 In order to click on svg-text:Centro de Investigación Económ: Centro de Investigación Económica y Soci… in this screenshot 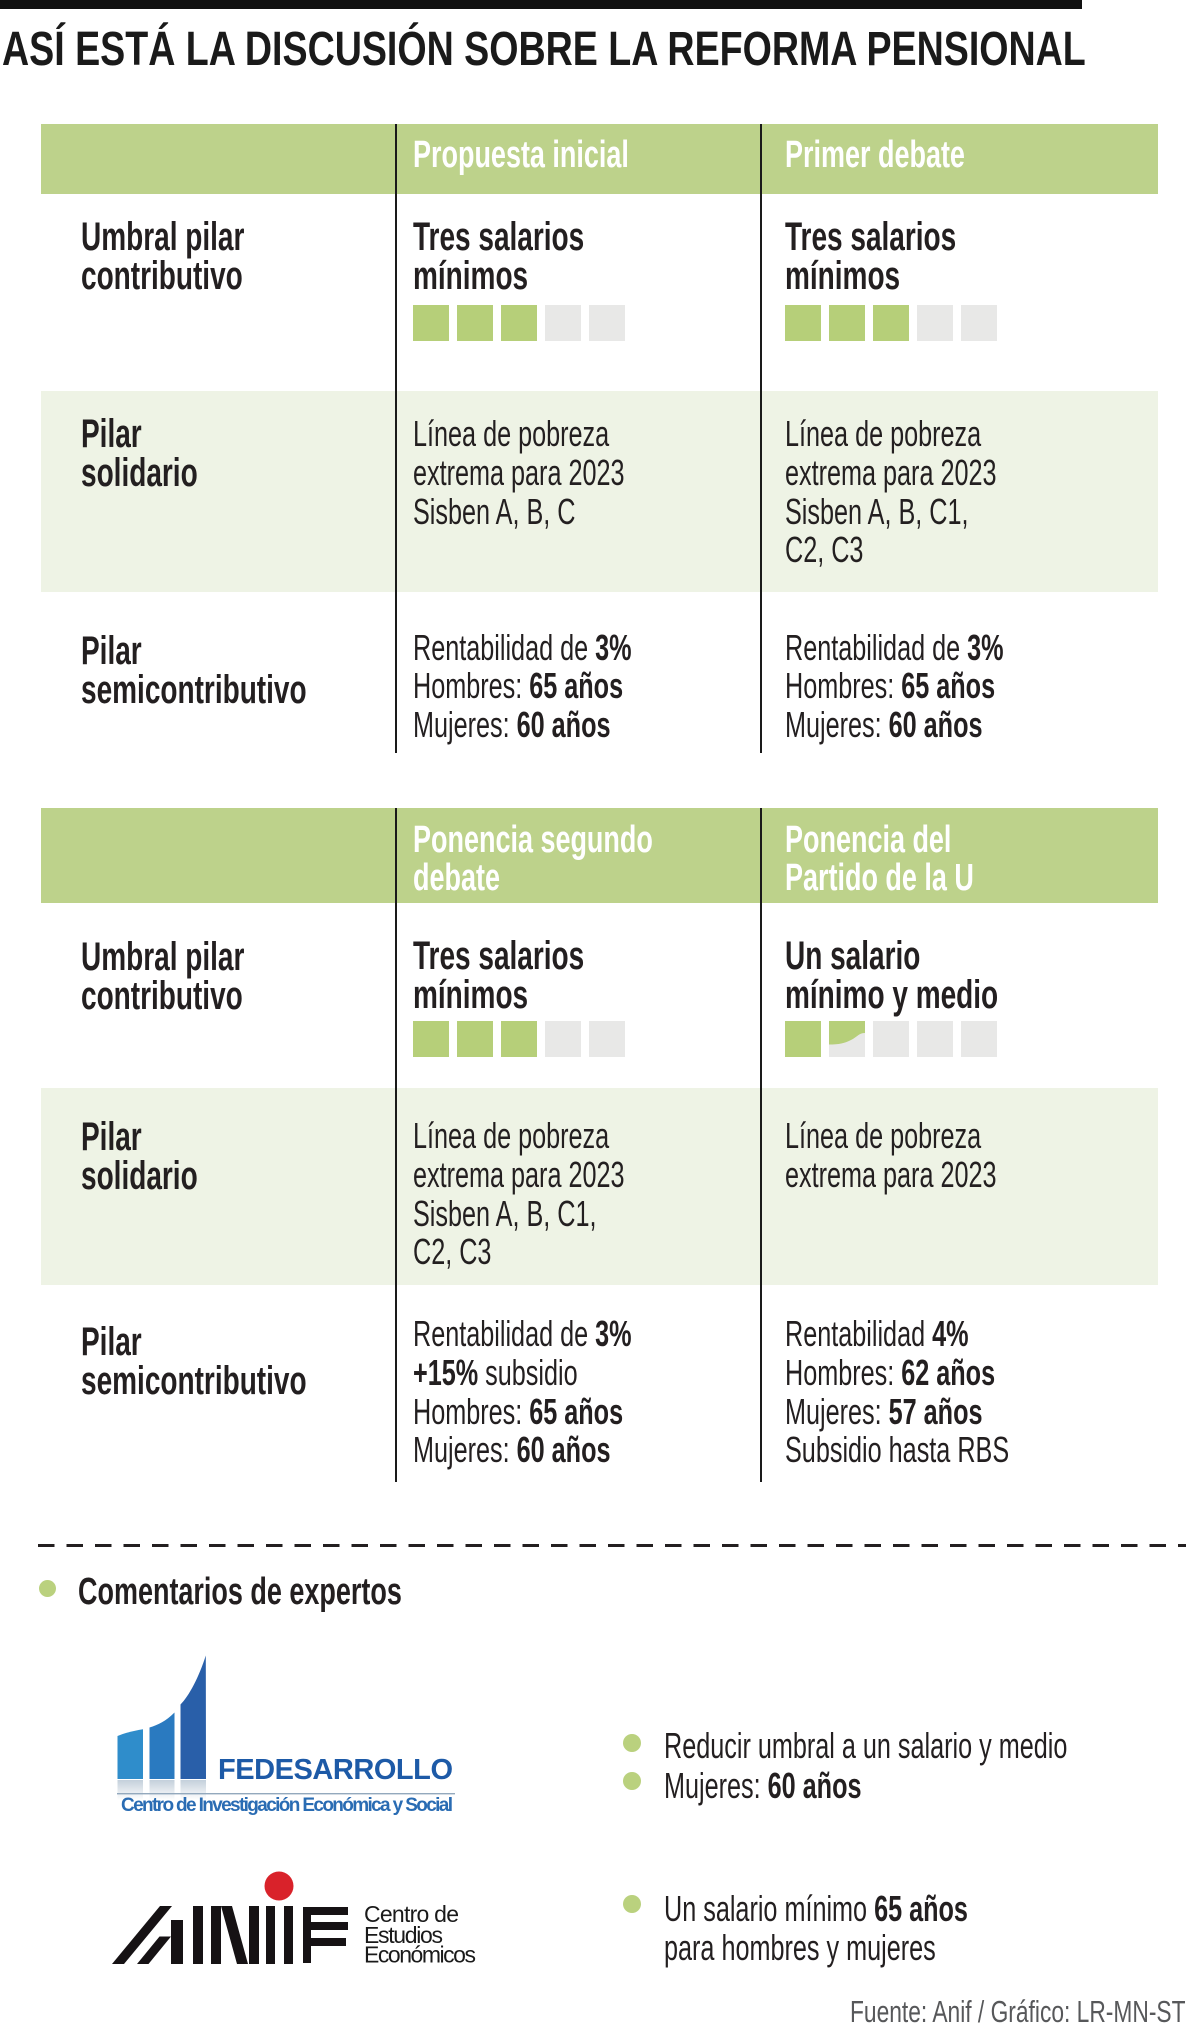, I will do `click(287, 1805)`.